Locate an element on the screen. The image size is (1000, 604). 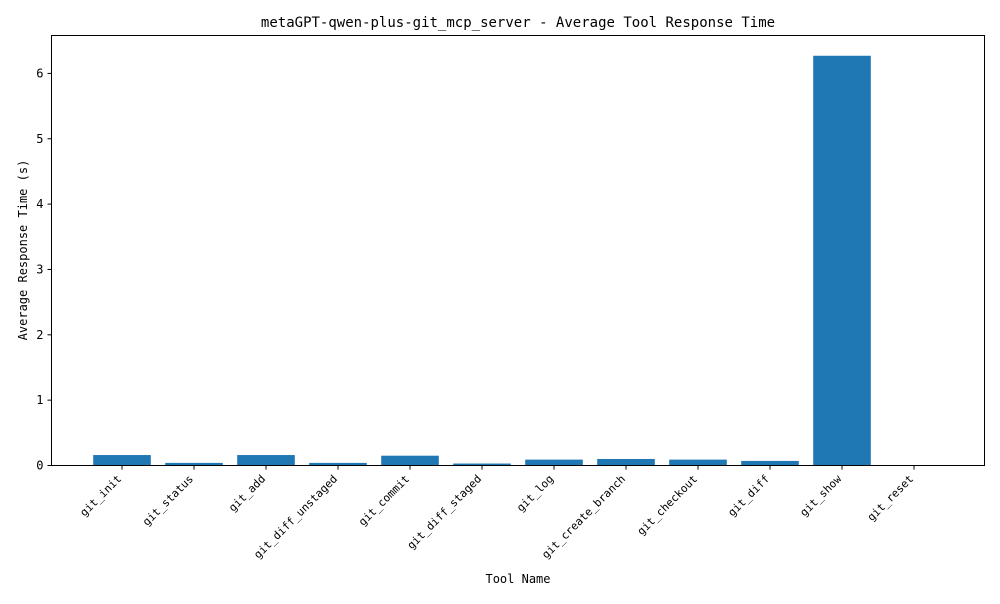
x-tick-label: git_checkout is located at coordinates (667, 504).